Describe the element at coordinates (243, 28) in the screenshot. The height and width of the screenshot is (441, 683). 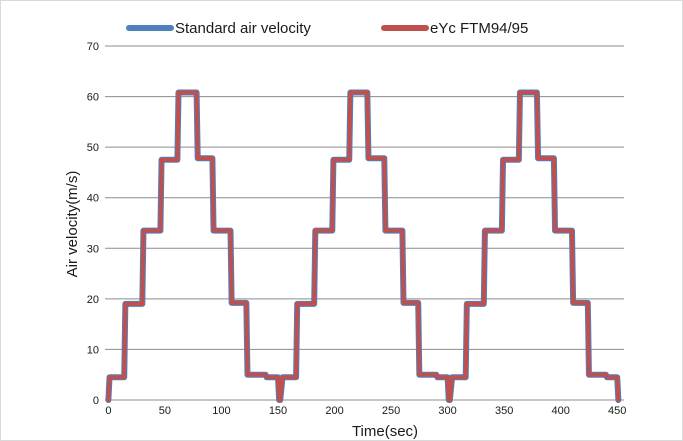
I see `legend-label-0: Standard air velocity` at that location.